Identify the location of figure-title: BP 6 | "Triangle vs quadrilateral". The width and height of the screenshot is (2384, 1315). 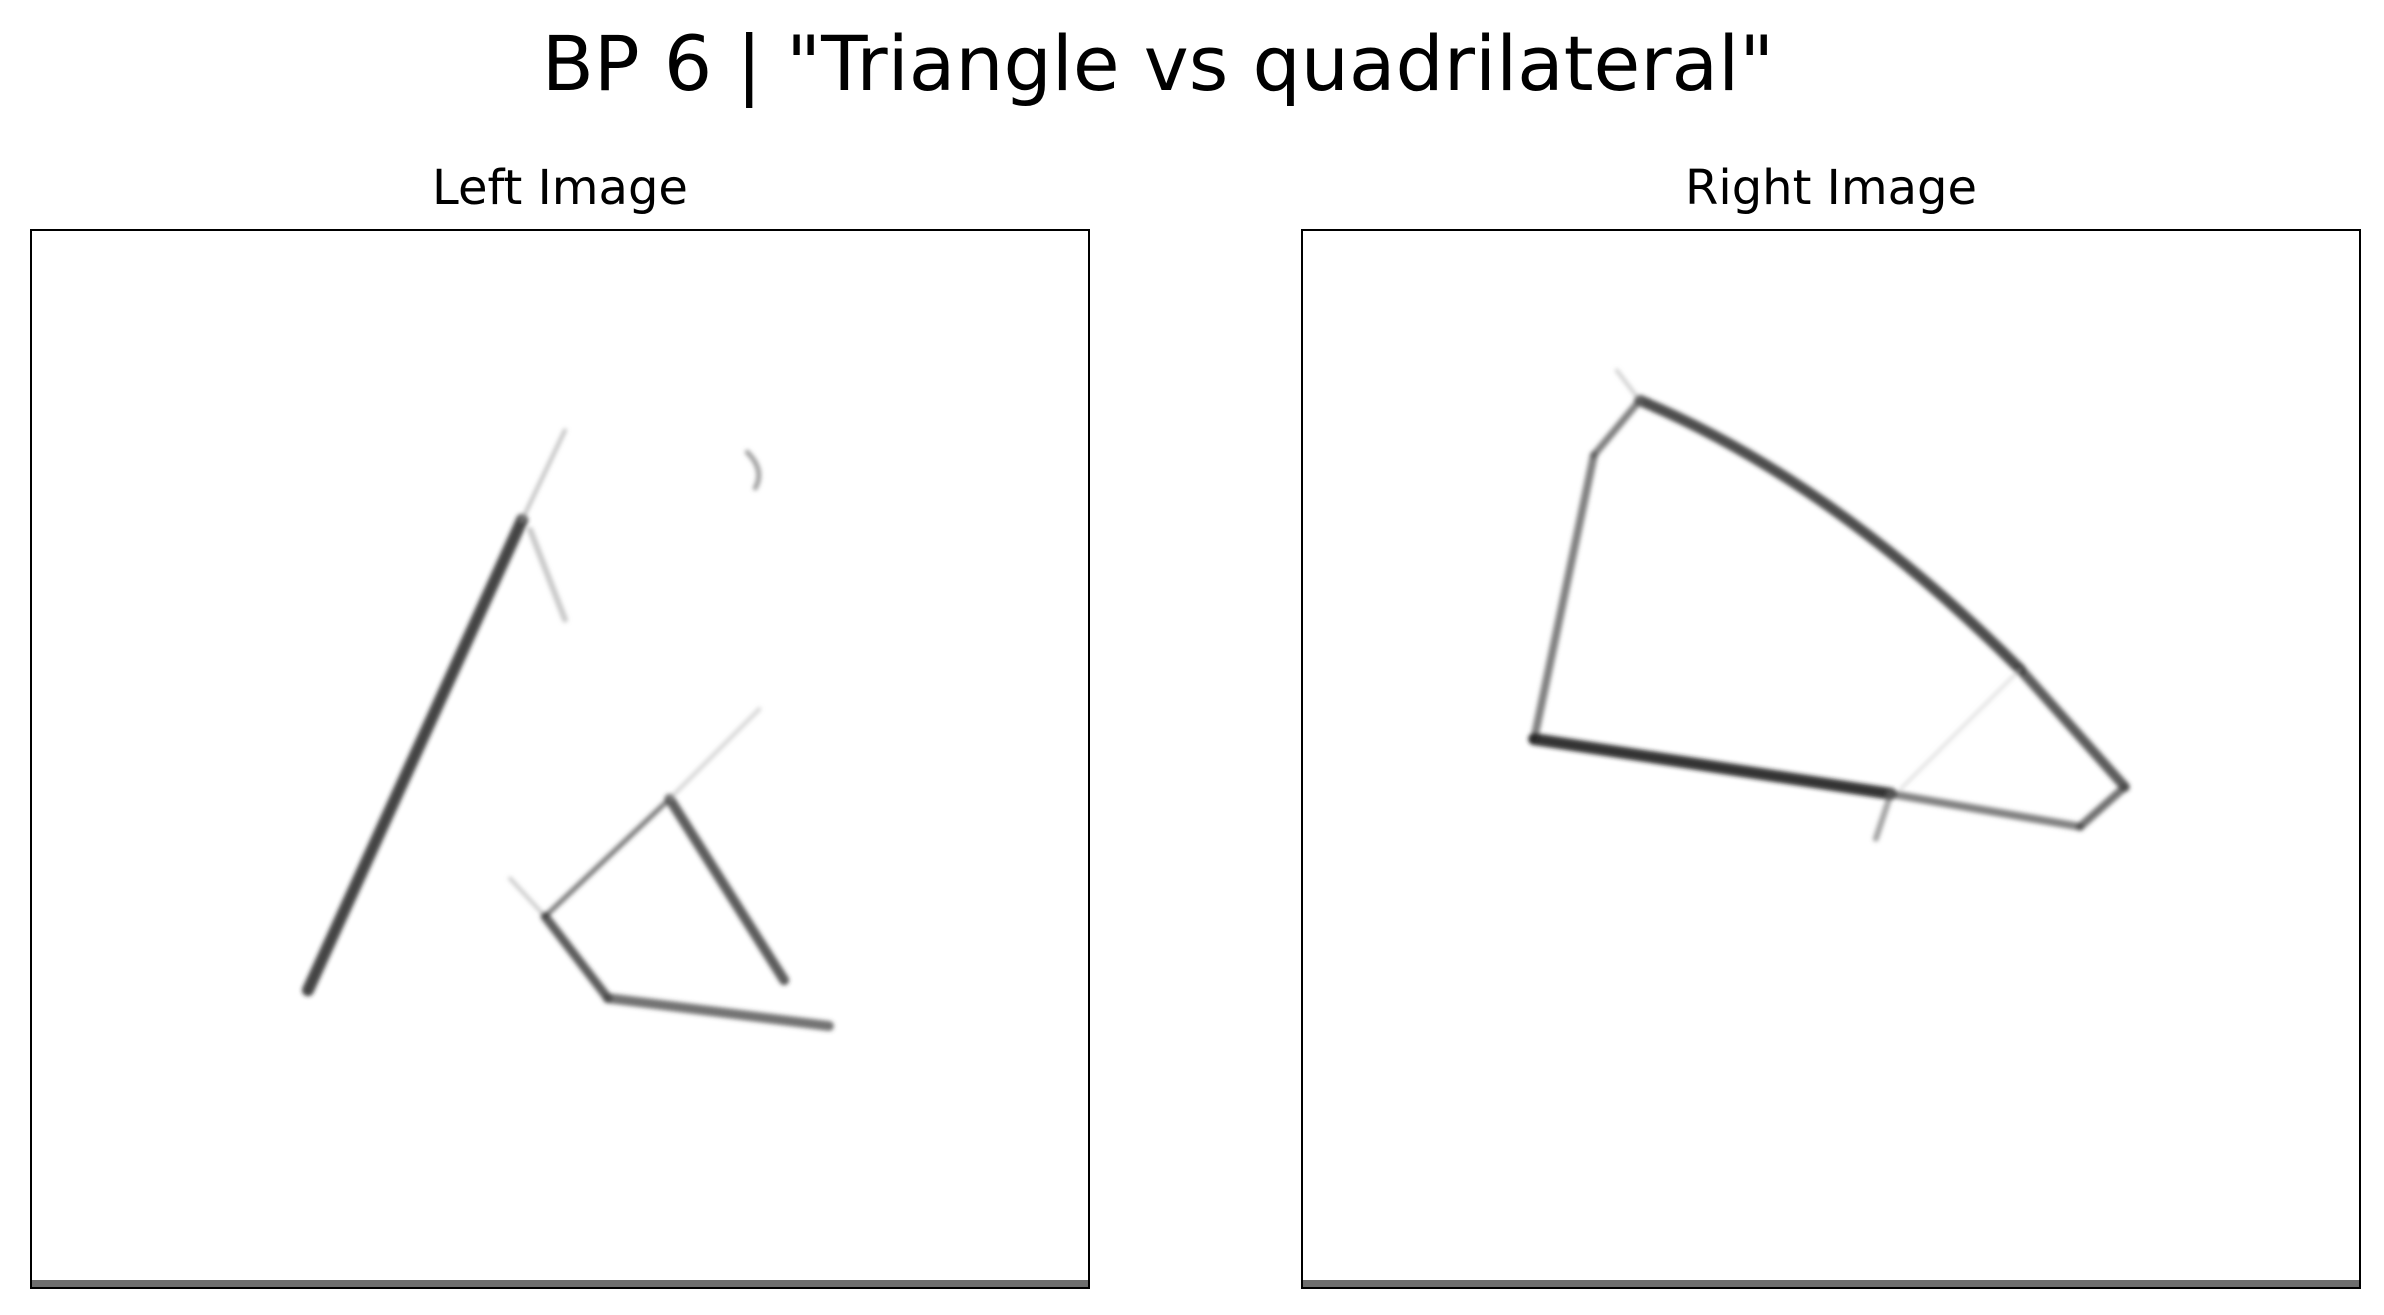
(1158, 63).